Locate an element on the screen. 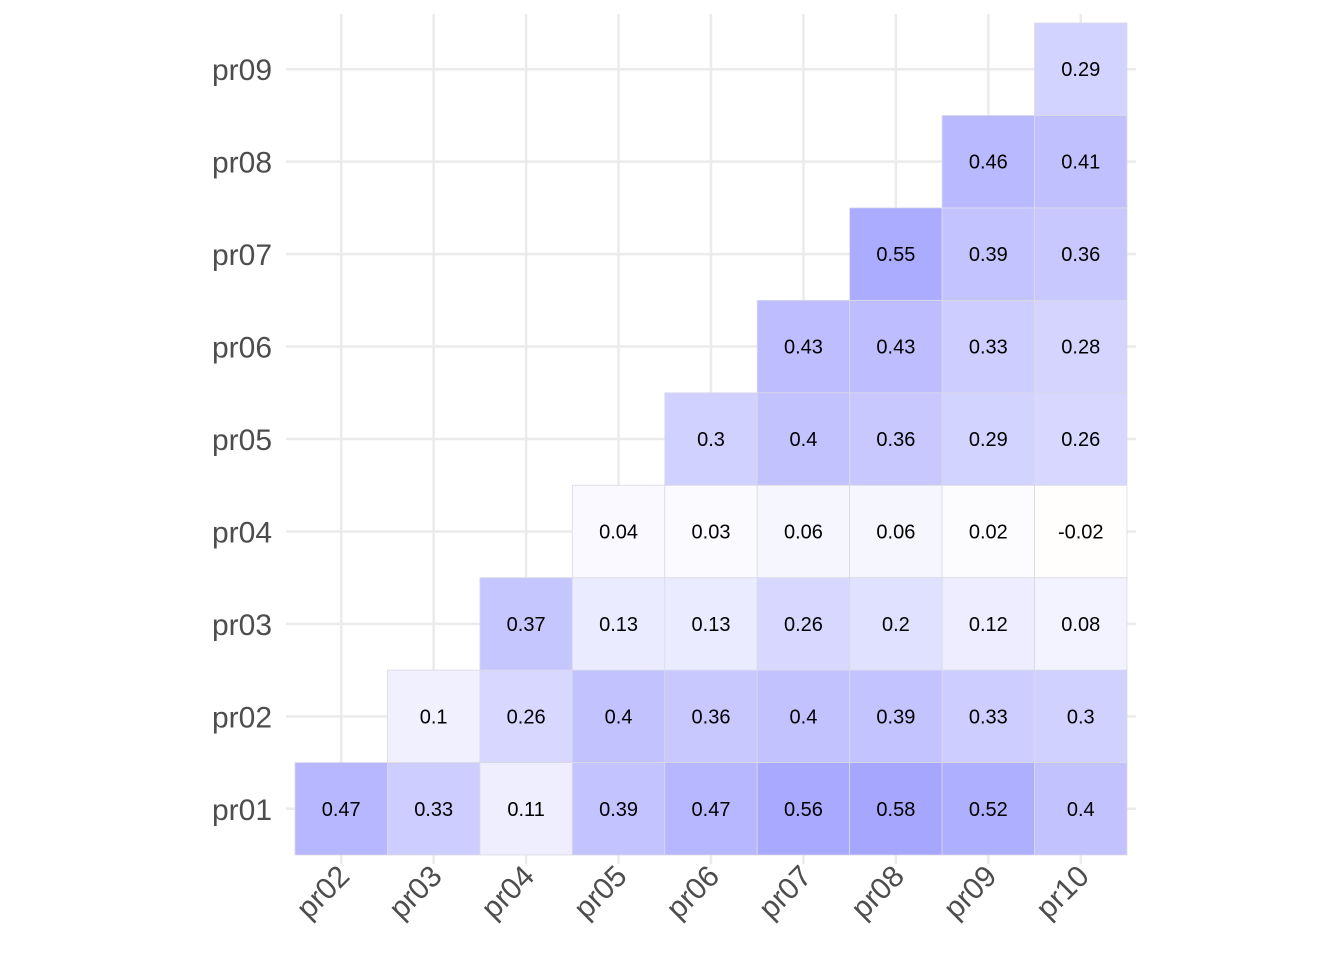 This screenshot has width=1344, height=960. heatmap-cell-pr01-pr02 is located at coordinates (341, 809).